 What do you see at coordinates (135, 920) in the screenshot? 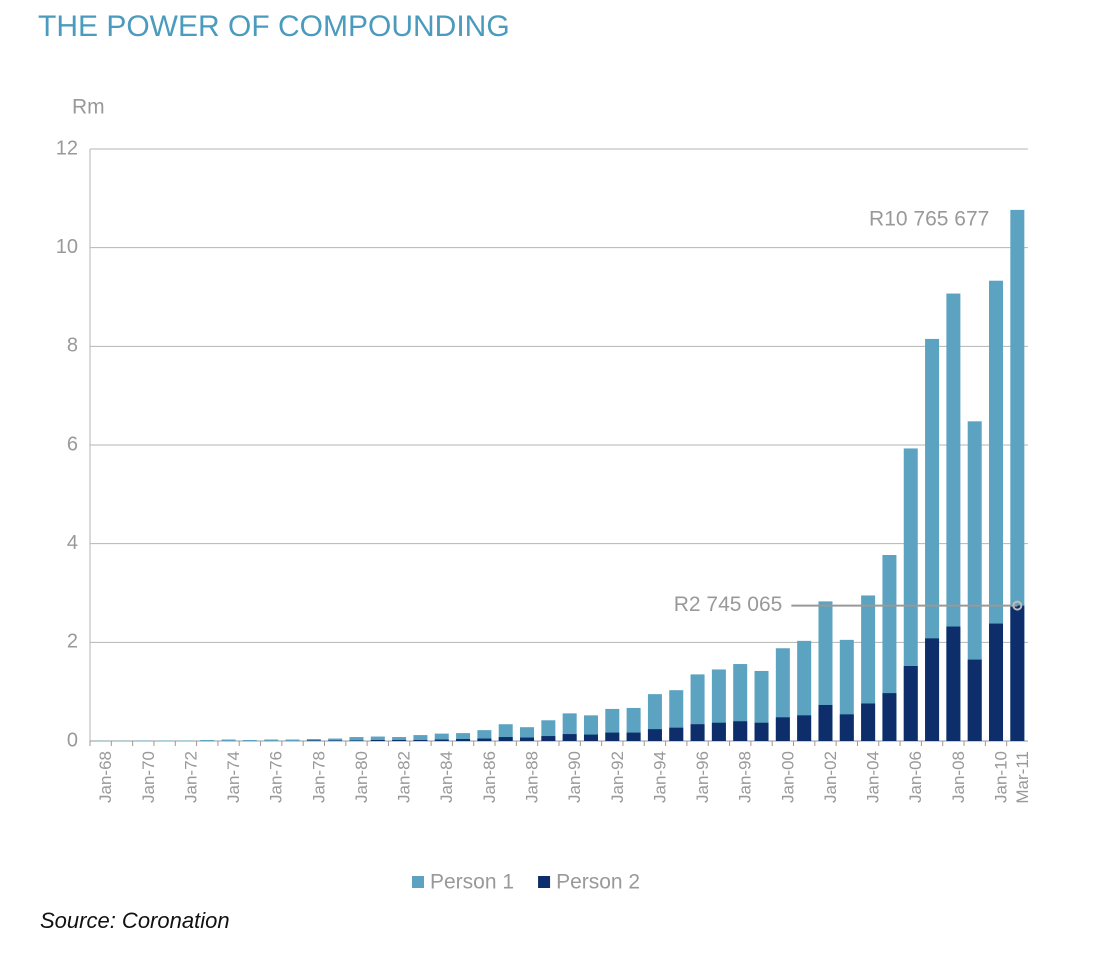
I see `source: Source: Coronation` at bounding box center [135, 920].